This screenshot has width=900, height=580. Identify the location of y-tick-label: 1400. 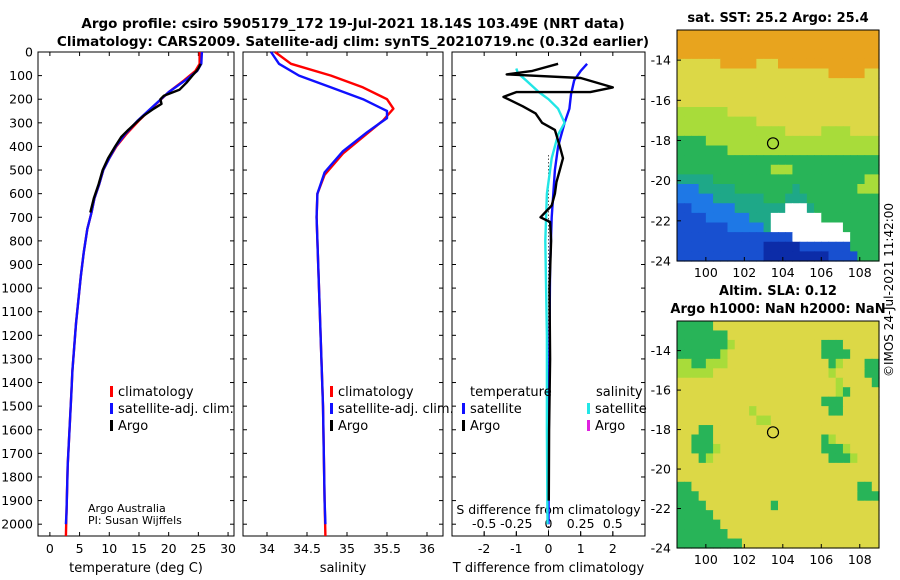
(17, 382).